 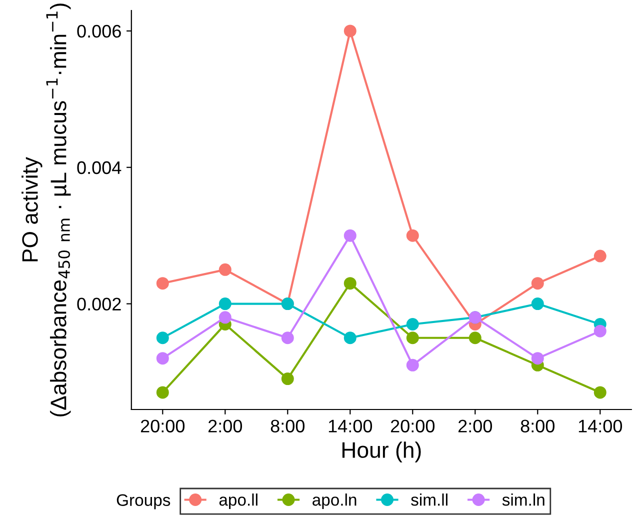 What do you see at coordinates (381, 452) in the screenshot?
I see `x-axis-title: Hour (h)` at bounding box center [381, 452].